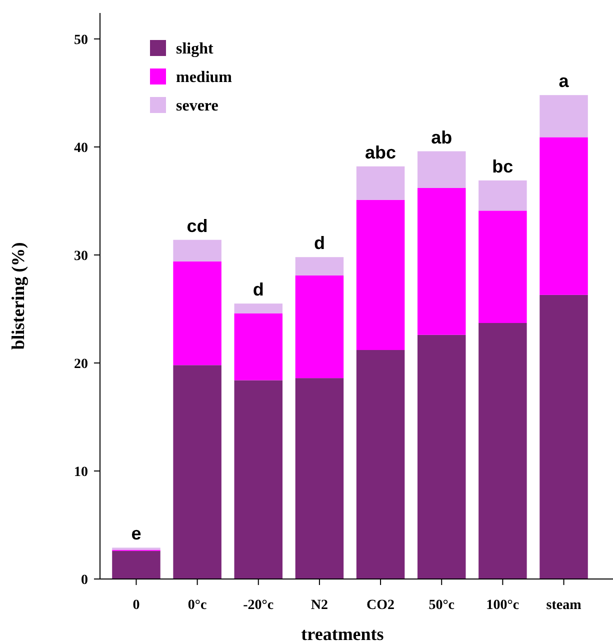  What do you see at coordinates (81, 148) in the screenshot?
I see `y-tick-label: 40` at bounding box center [81, 148].